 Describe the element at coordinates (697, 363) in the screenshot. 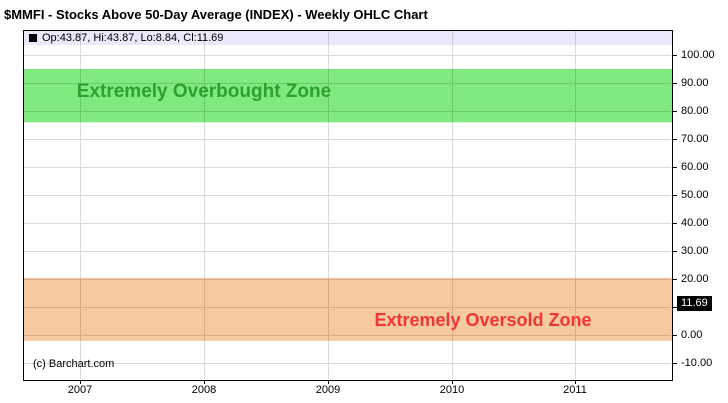

I see `y-axis-label: -10.00` at that location.